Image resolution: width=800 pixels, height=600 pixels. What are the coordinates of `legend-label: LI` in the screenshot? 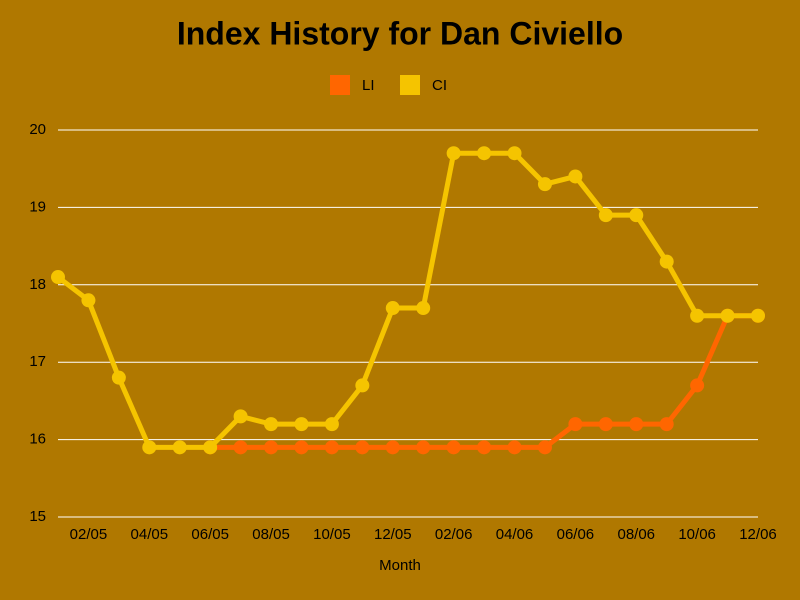 It's located at (368, 85).